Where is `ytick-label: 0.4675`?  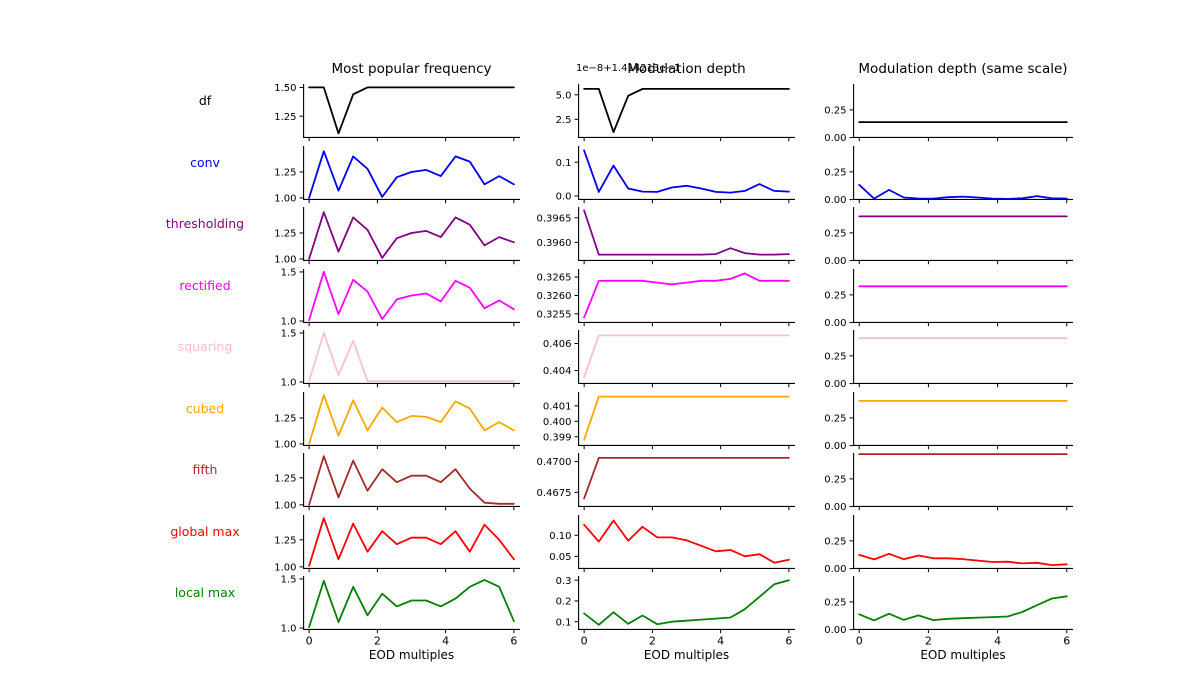 ytick-label: 0.4675 is located at coordinates (554, 493).